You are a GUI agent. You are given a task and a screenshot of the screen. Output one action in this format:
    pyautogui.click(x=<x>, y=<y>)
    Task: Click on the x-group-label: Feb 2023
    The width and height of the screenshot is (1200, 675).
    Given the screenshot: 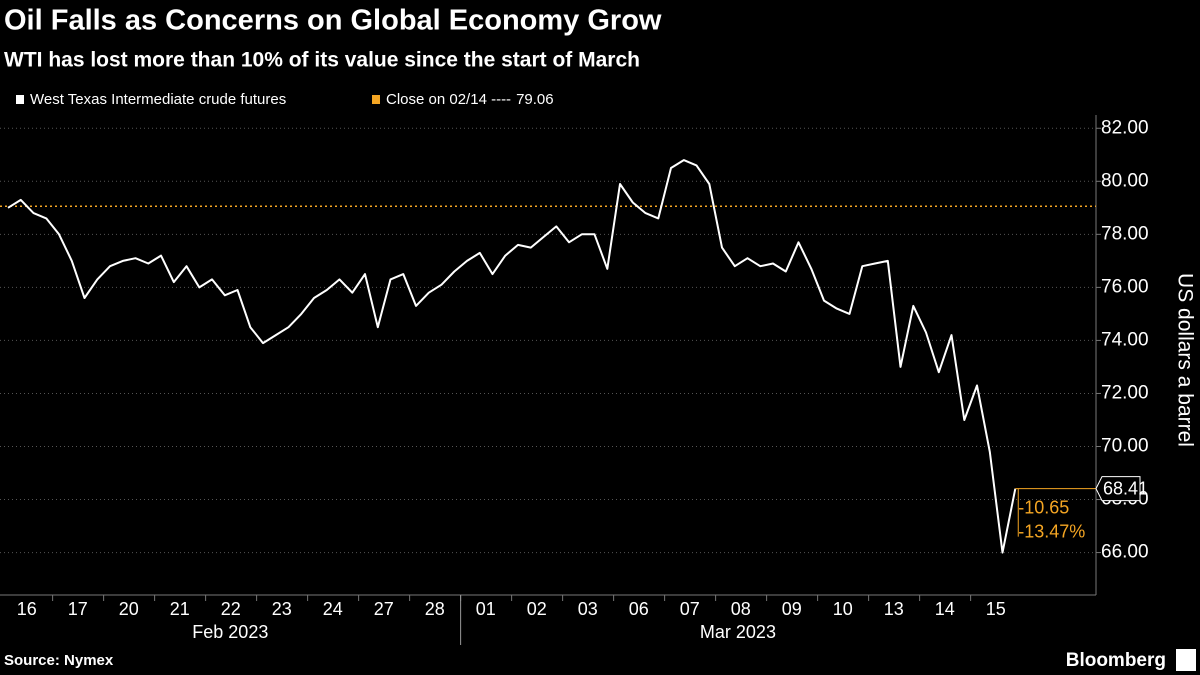 What is the action you would take?
    pyautogui.click(x=230, y=632)
    